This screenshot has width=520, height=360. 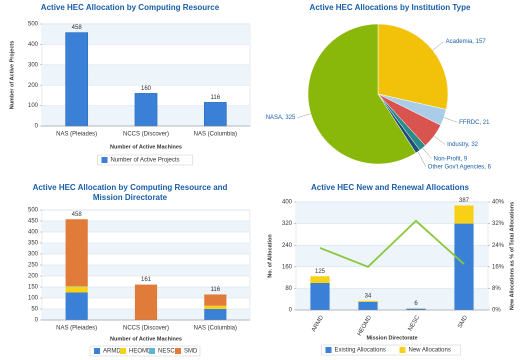 What do you see at coordinates (360, 351) in the screenshot?
I see `legend-label: Existing Allocations` at bounding box center [360, 351].